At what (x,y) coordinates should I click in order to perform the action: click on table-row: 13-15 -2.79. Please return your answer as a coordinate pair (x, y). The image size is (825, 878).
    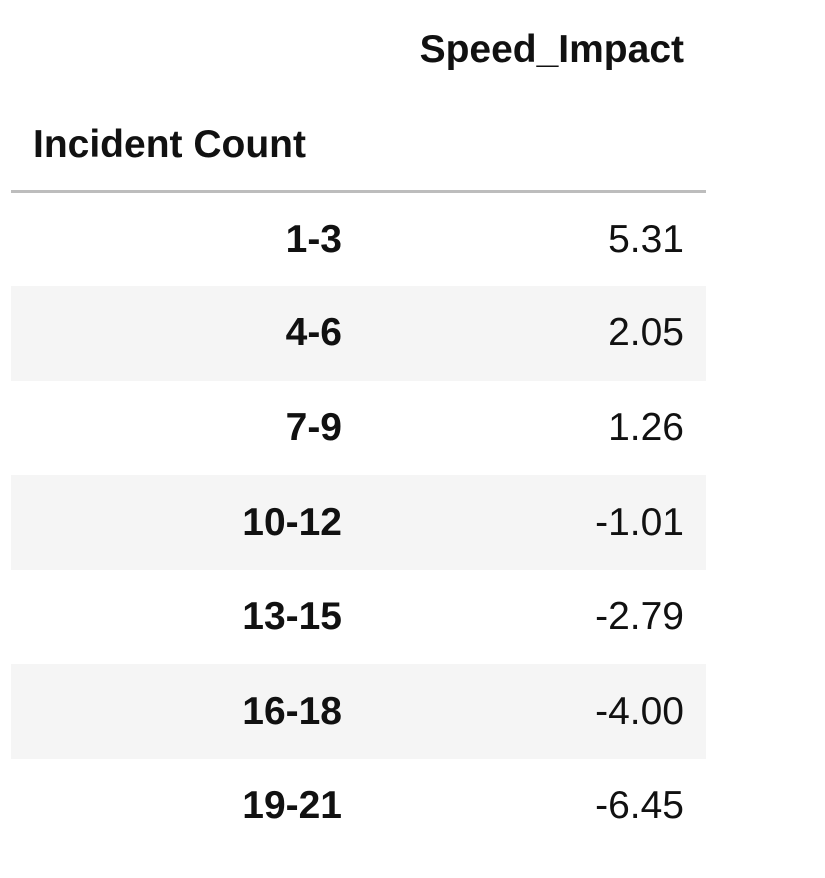
    Looking at the image, I should click on (358, 617).